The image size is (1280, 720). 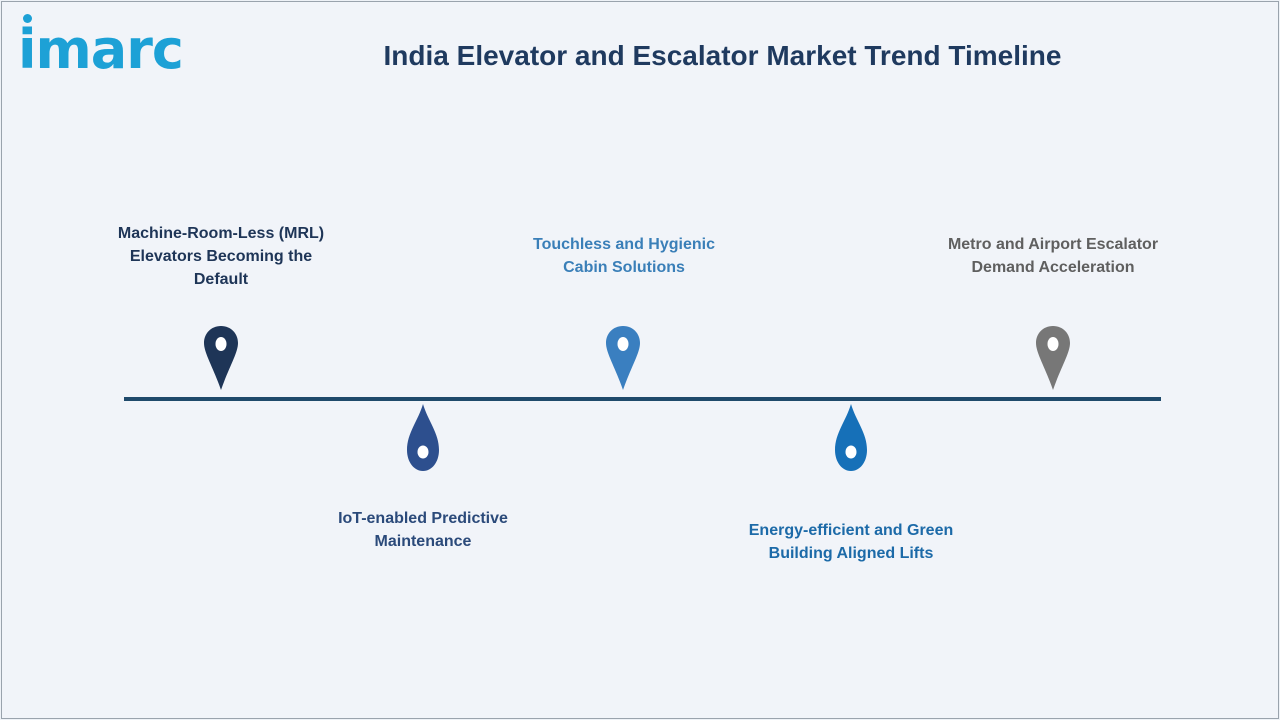 I want to click on logo-dot, so click(x=27, y=18).